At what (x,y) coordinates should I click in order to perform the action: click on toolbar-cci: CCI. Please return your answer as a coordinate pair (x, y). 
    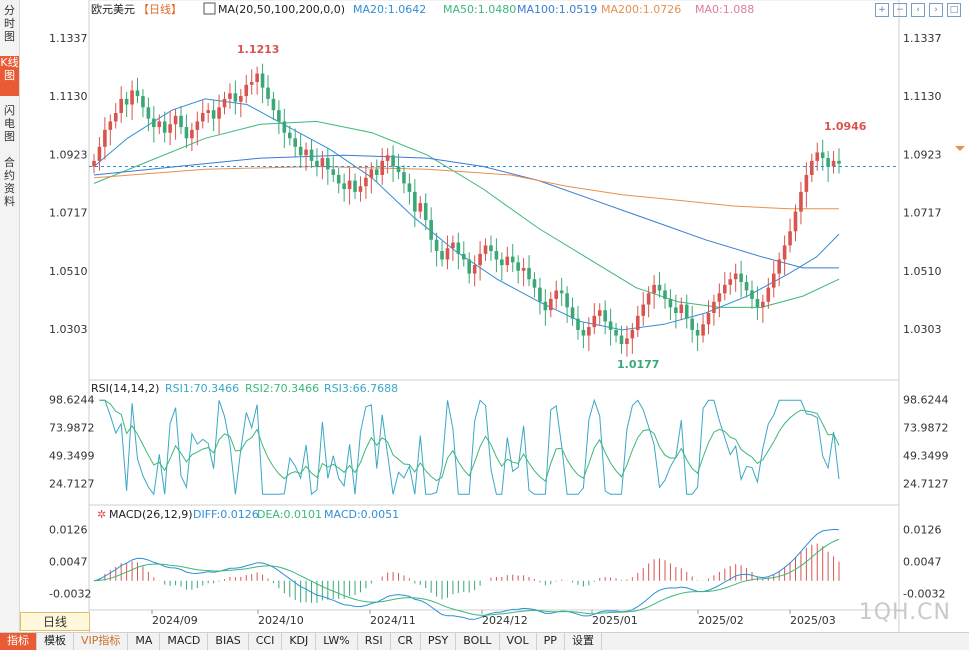
    Looking at the image, I should click on (266, 641).